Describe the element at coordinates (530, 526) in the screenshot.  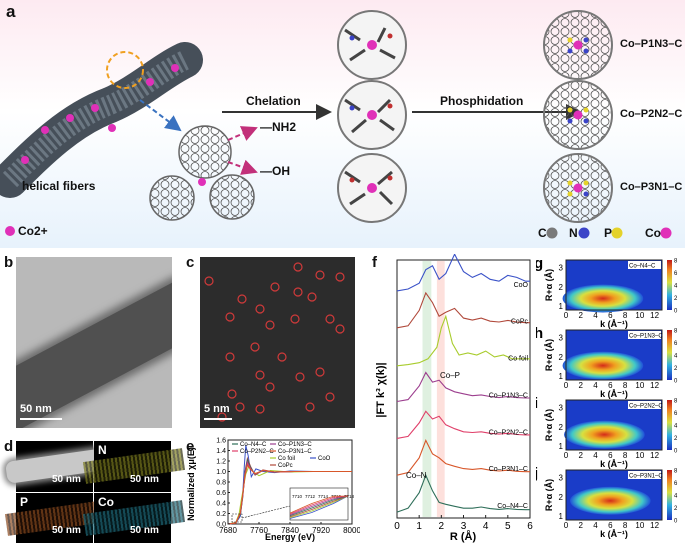
I see `ft-xtick-label: 6` at that location.